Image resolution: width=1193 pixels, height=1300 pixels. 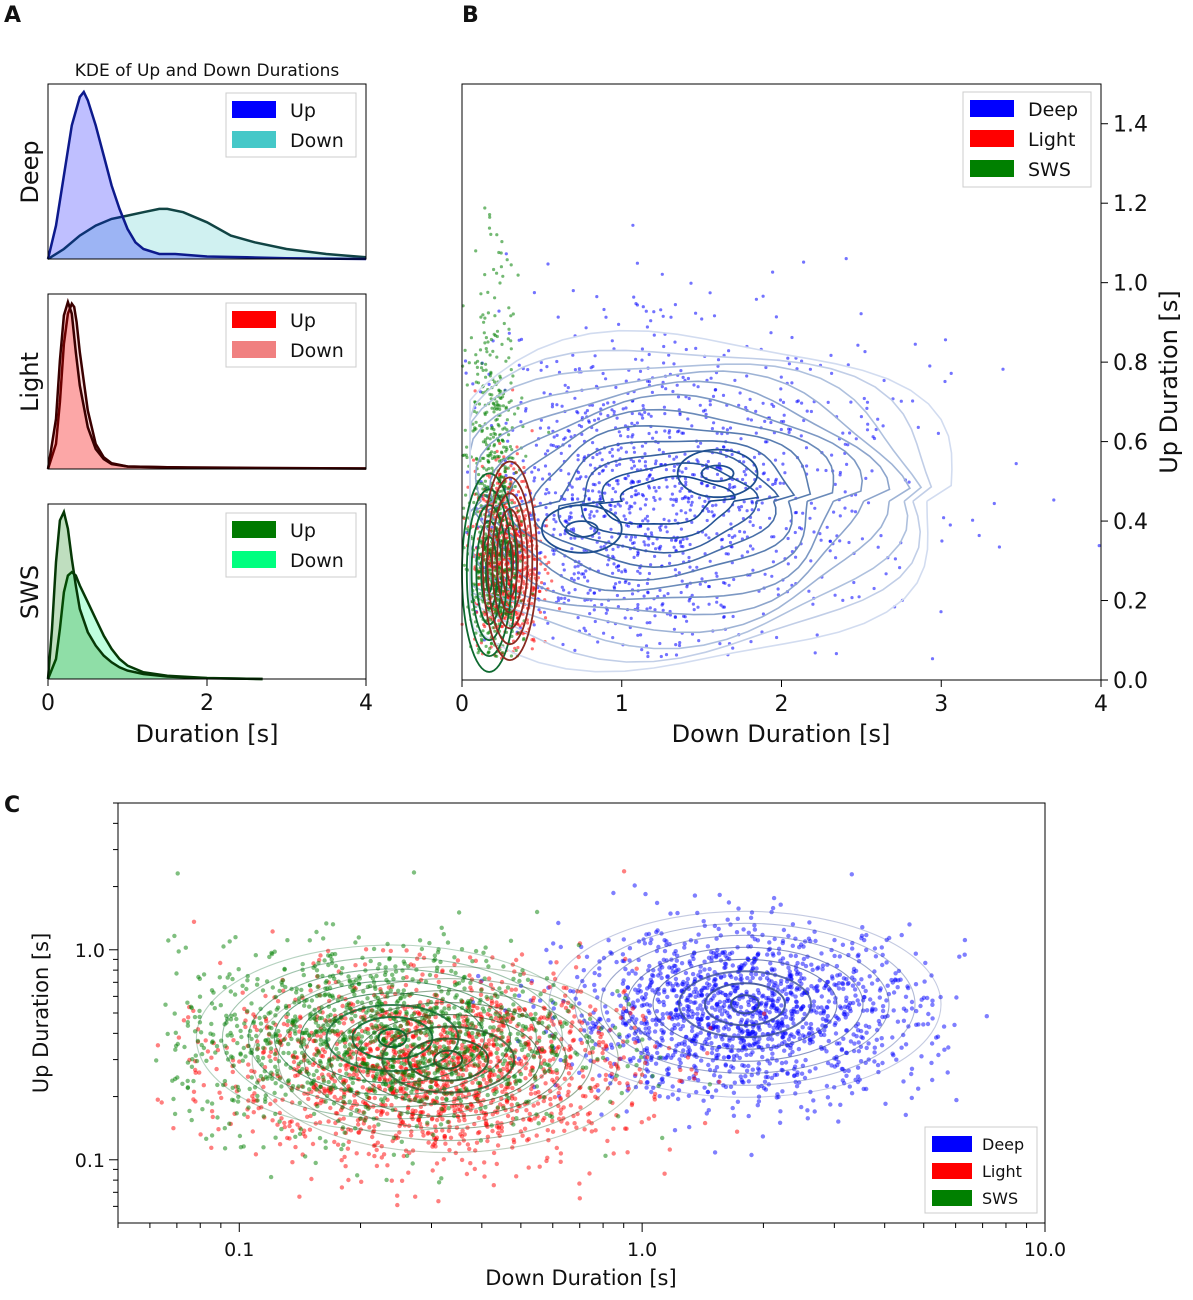 What do you see at coordinates (206, 175) in the screenshot?
I see `kde-plot-deep` at bounding box center [206, 175].